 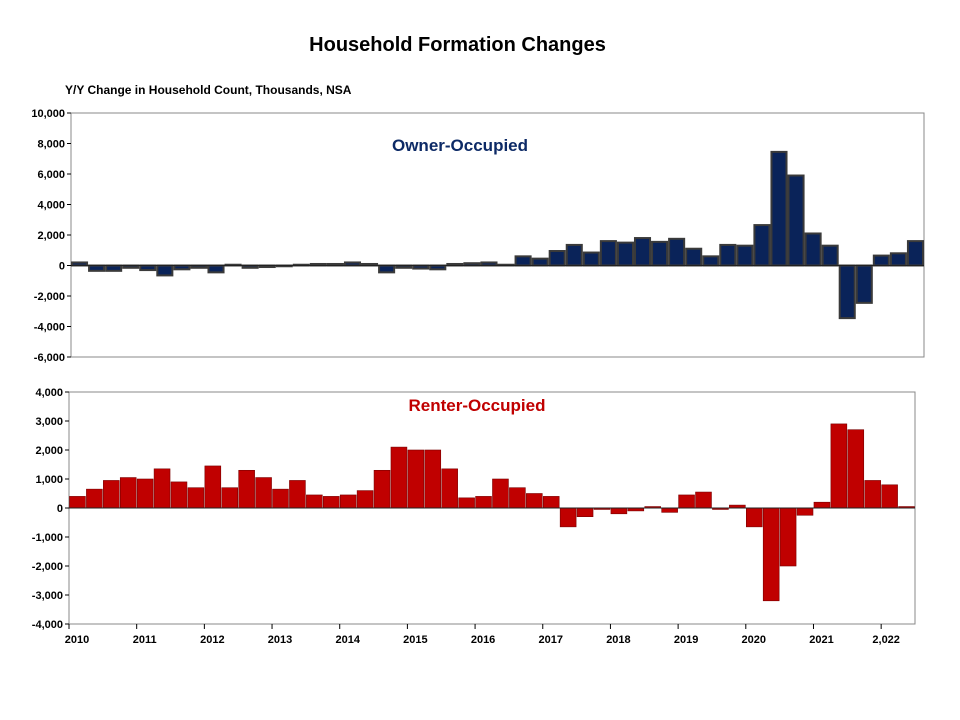 I want to click on renter-y-tick-label: 1,000, so click(x=49, y=480).